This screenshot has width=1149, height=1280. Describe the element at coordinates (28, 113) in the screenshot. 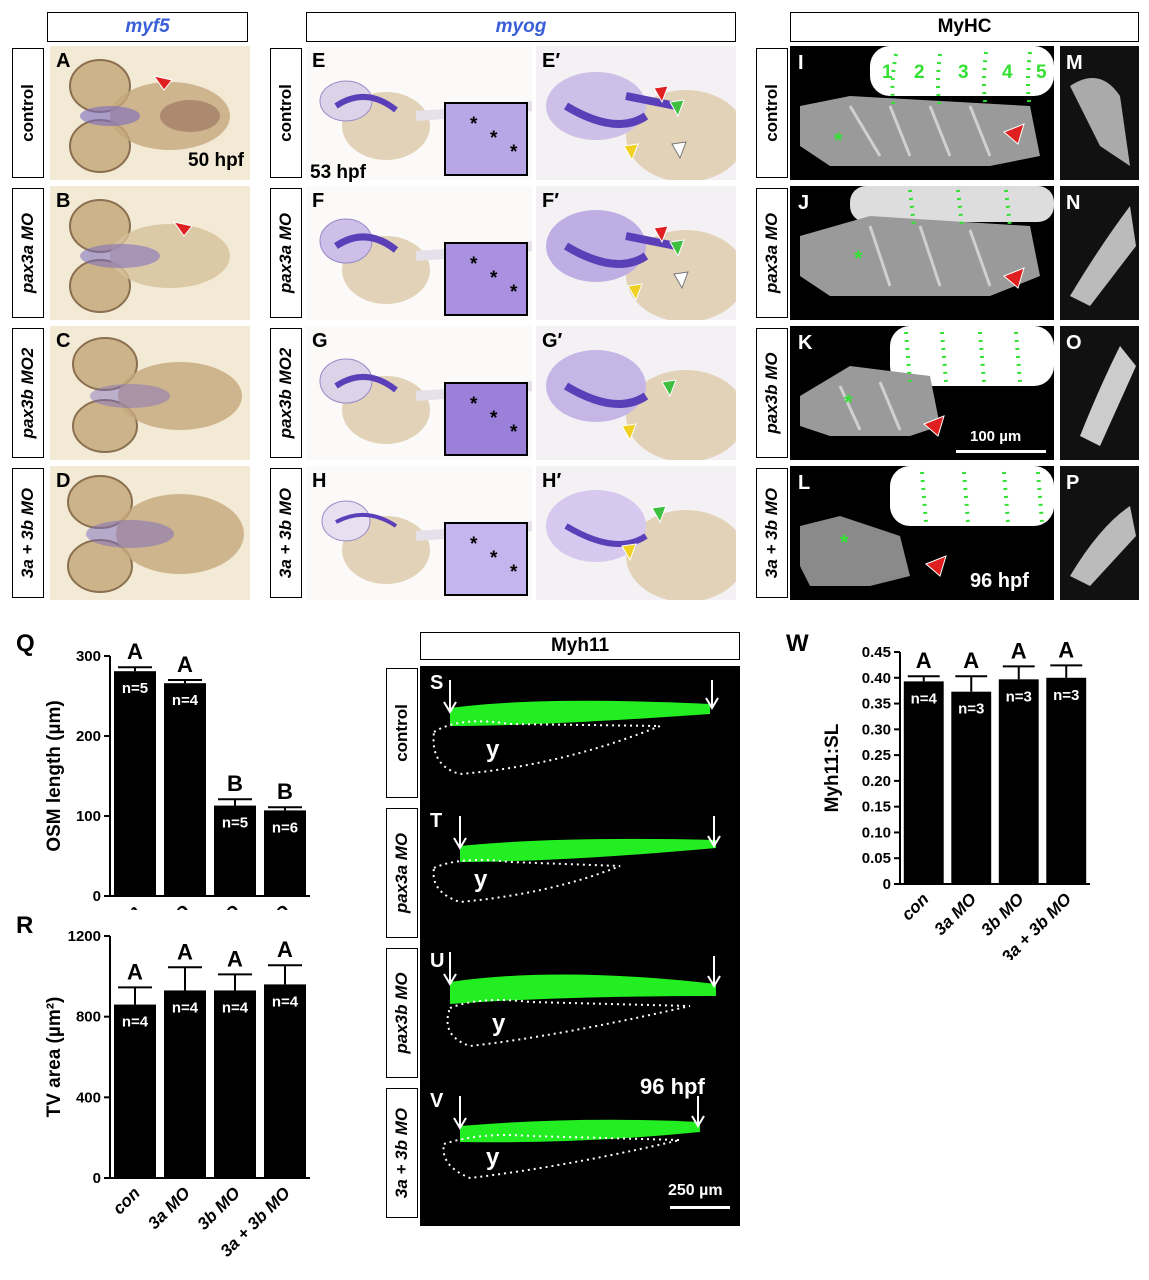

I see `row-label-control: control` at that location.